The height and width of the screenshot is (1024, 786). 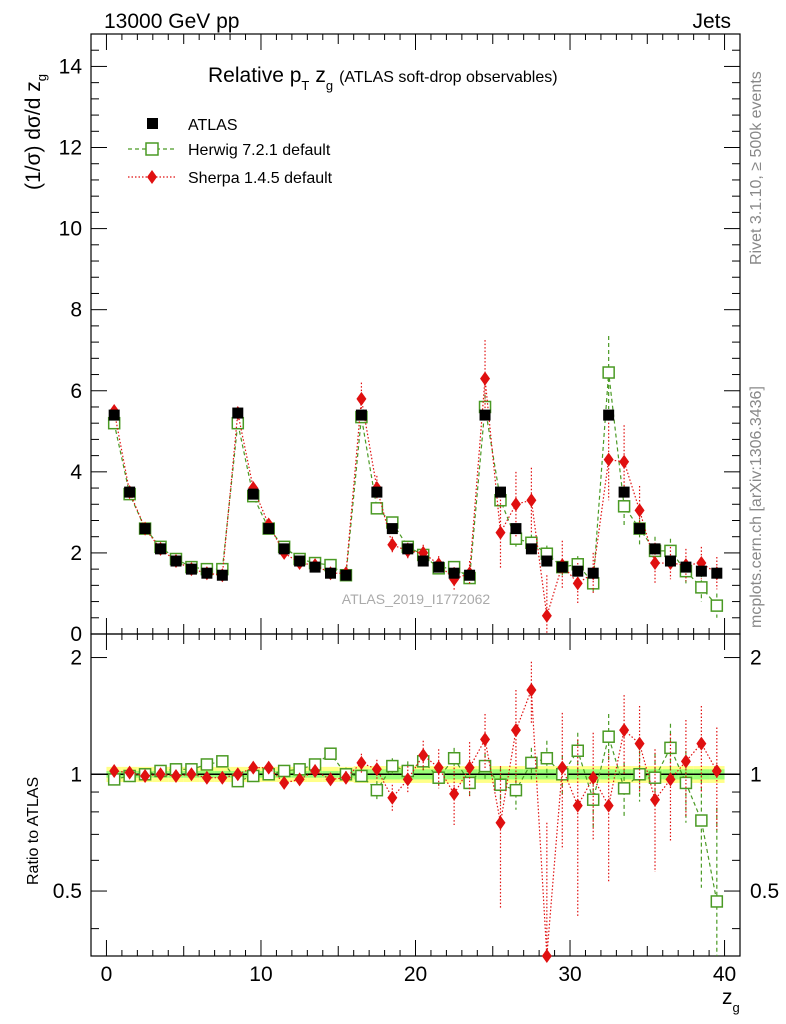 I want to click on header-process: 13000 GeV pp, so click(x=172, y=21).